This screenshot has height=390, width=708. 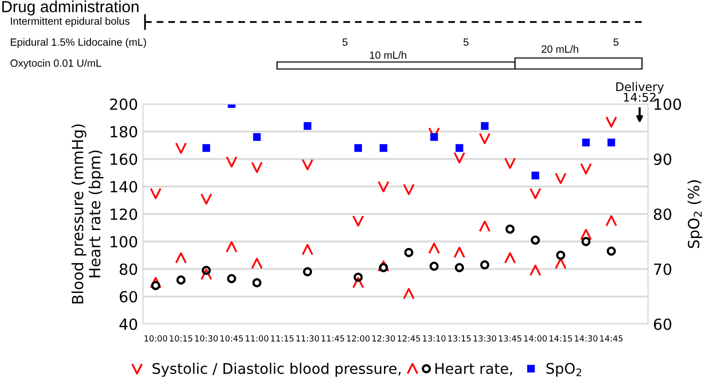 I want to click on y-tick-label: 200, so click(x=124, y=104).